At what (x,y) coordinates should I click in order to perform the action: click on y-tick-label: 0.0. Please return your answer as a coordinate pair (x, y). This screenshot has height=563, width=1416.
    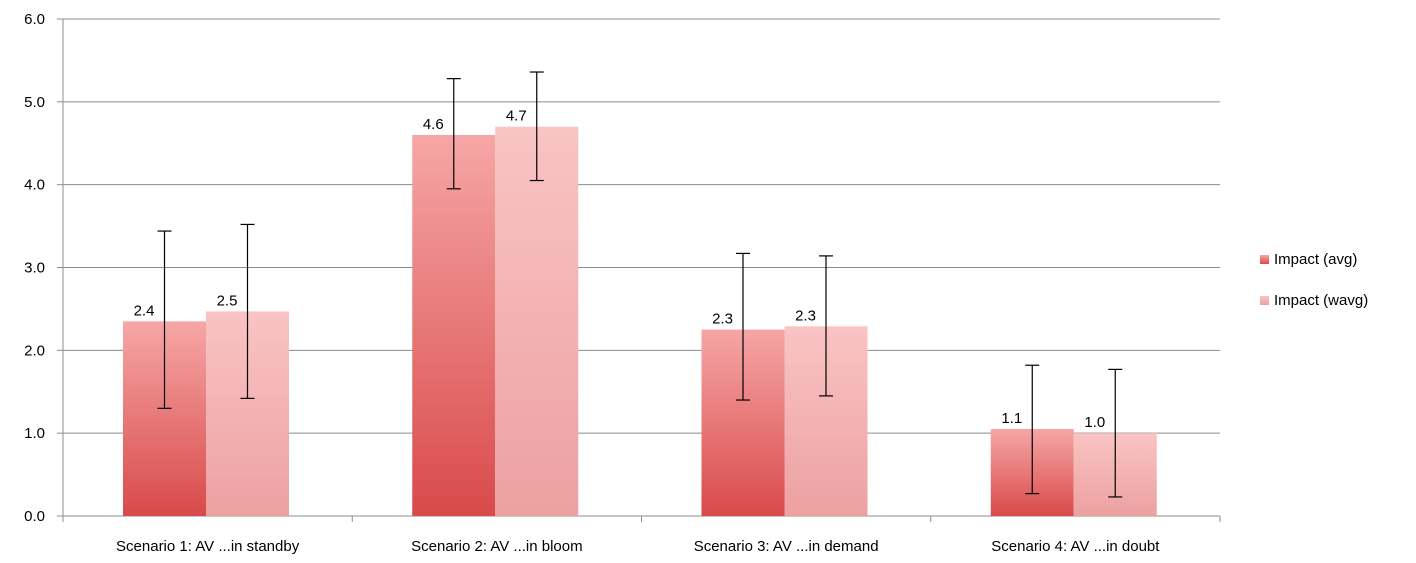
    Looking at the image, I should click on (34, 516).